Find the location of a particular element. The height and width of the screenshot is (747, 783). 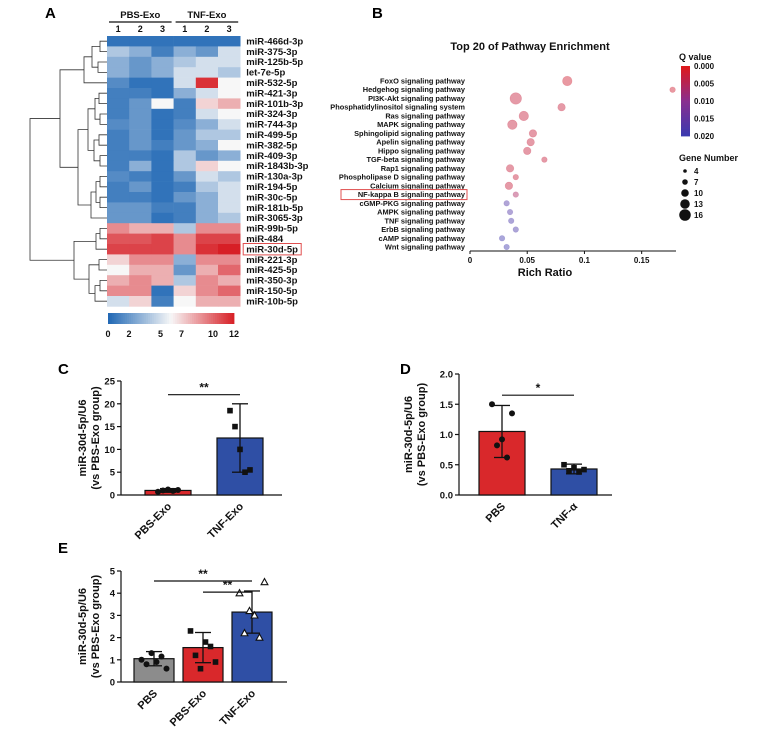

panel-label-a: A is located at coordinates (50, 13).